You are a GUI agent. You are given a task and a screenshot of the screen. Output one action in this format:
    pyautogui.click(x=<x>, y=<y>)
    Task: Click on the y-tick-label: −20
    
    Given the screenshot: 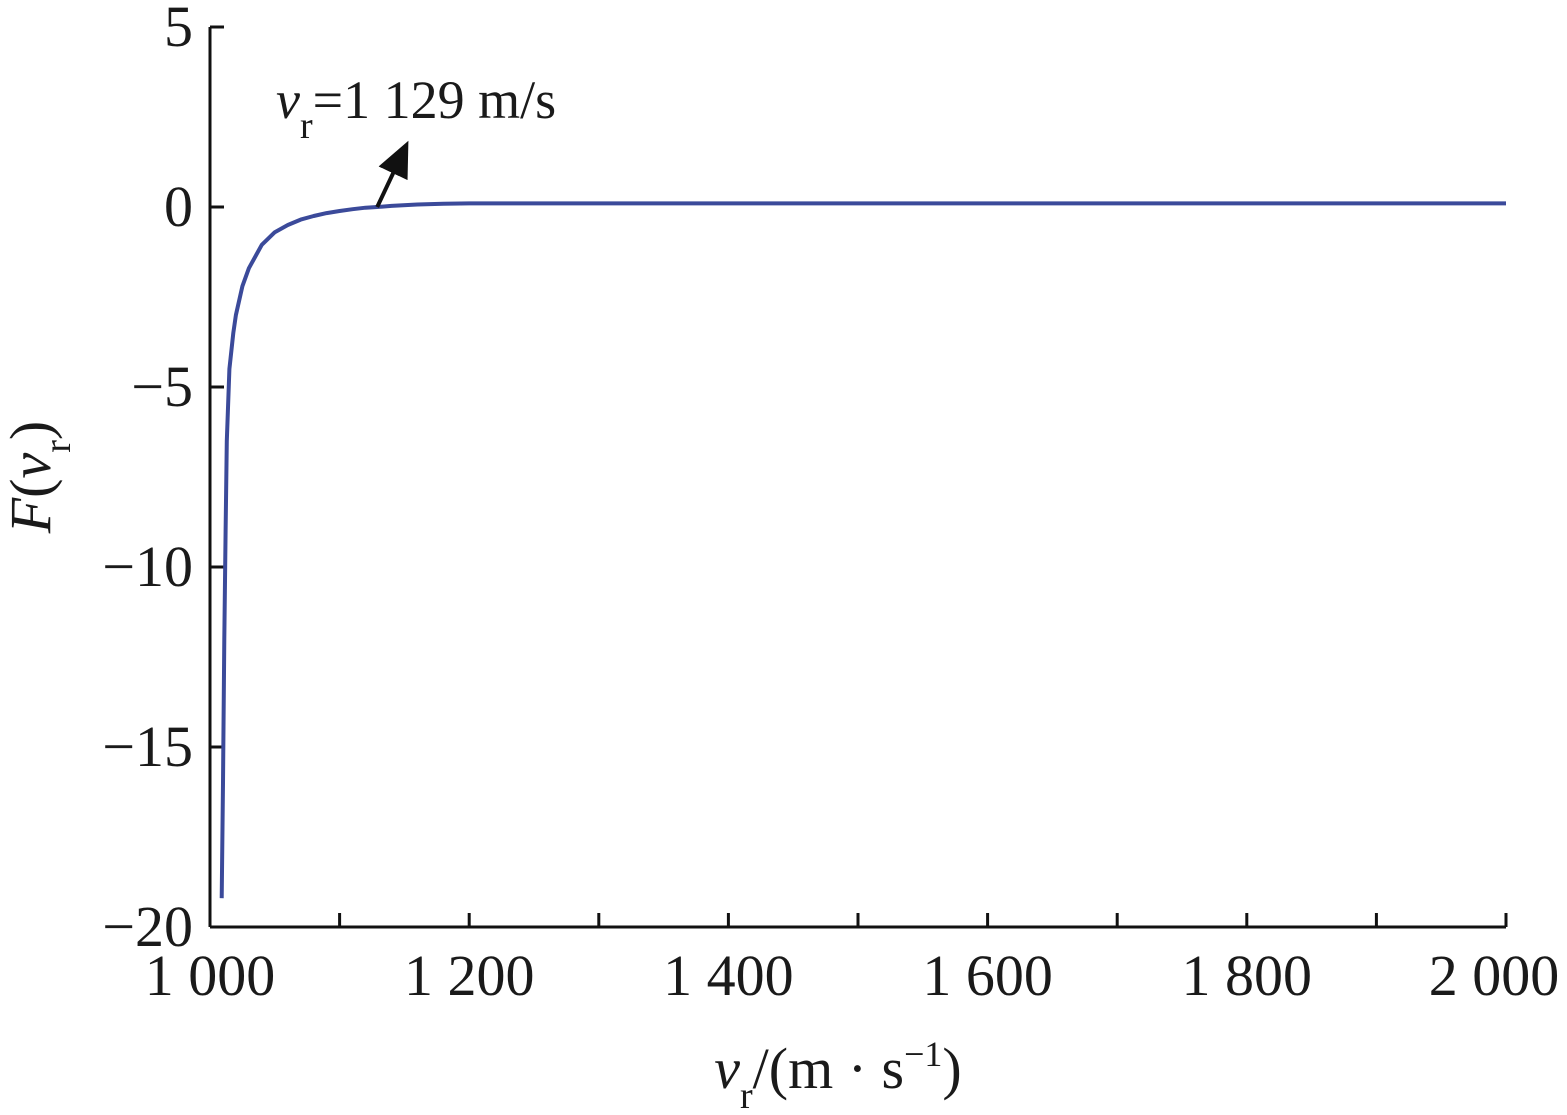 What is the action you would take?
    pyautogui.click(x=147, y=926)
    